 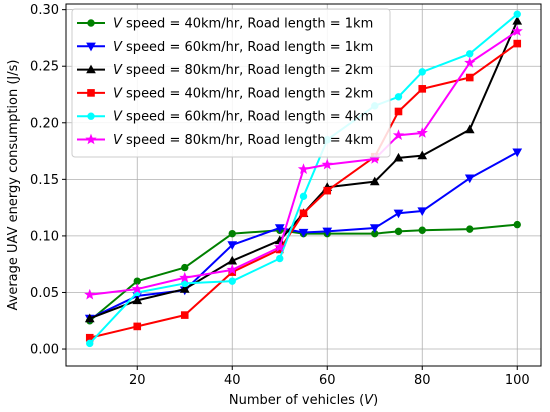 What do you see at coordinates (13, 185) in the screenshot?
I see `y-axis-title: Average UAV energy consumption (J/s)` at bounding box center [13, 185].